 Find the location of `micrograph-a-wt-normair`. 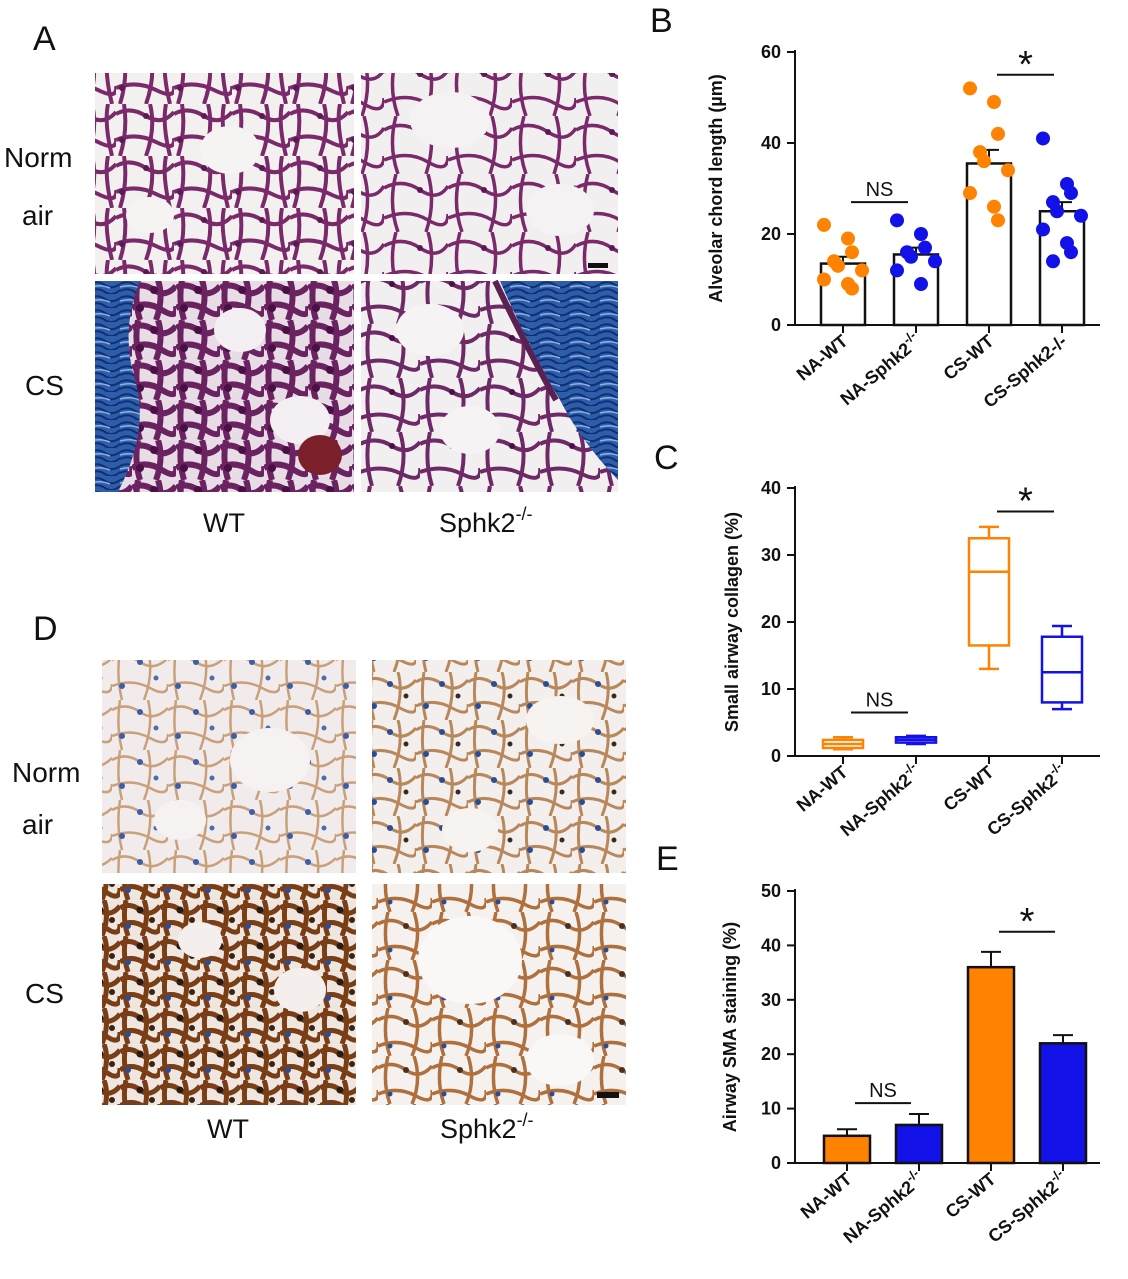

micrograph-a-wt-normair is located at coordinates (224, 173).